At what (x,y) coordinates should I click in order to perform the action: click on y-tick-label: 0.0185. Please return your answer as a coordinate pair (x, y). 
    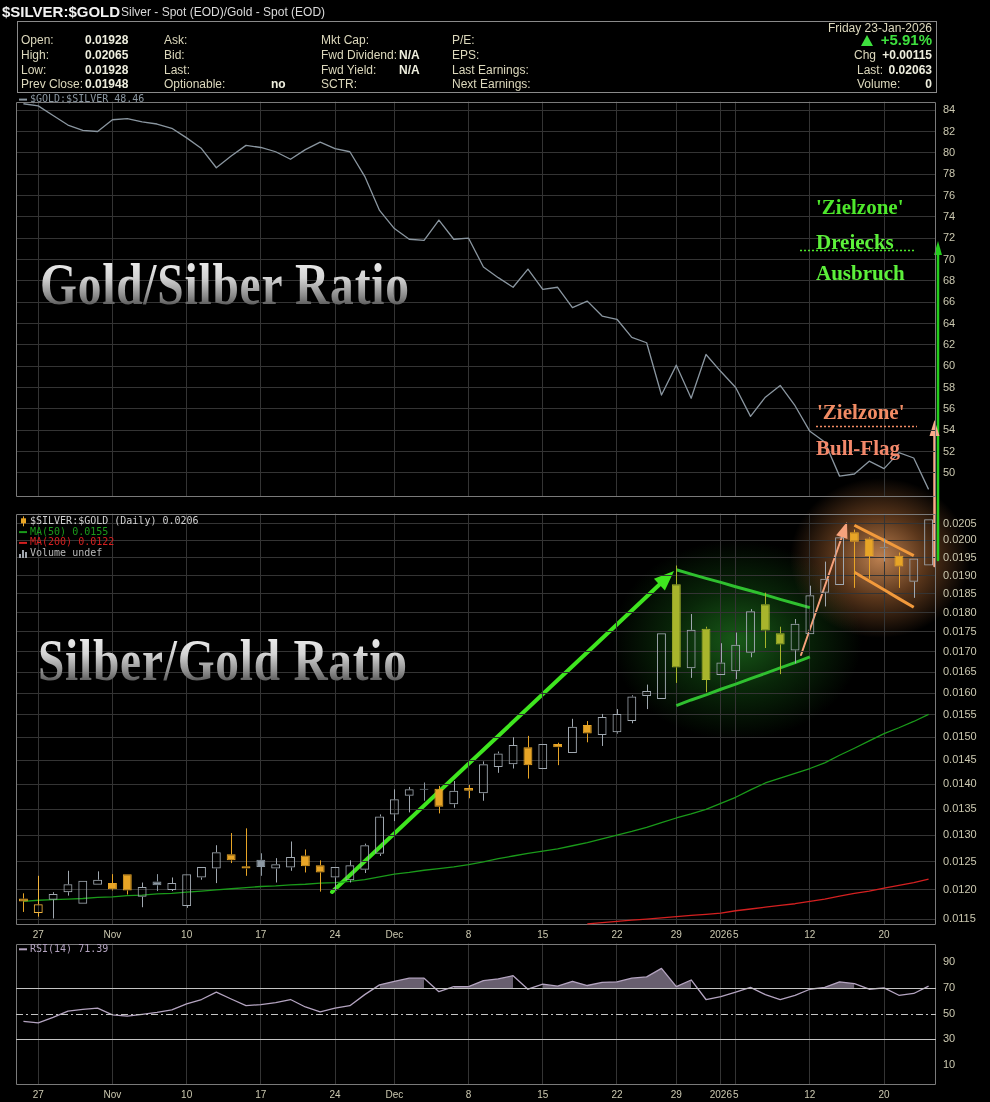
    Looking at the image, I should click on (960, 592).